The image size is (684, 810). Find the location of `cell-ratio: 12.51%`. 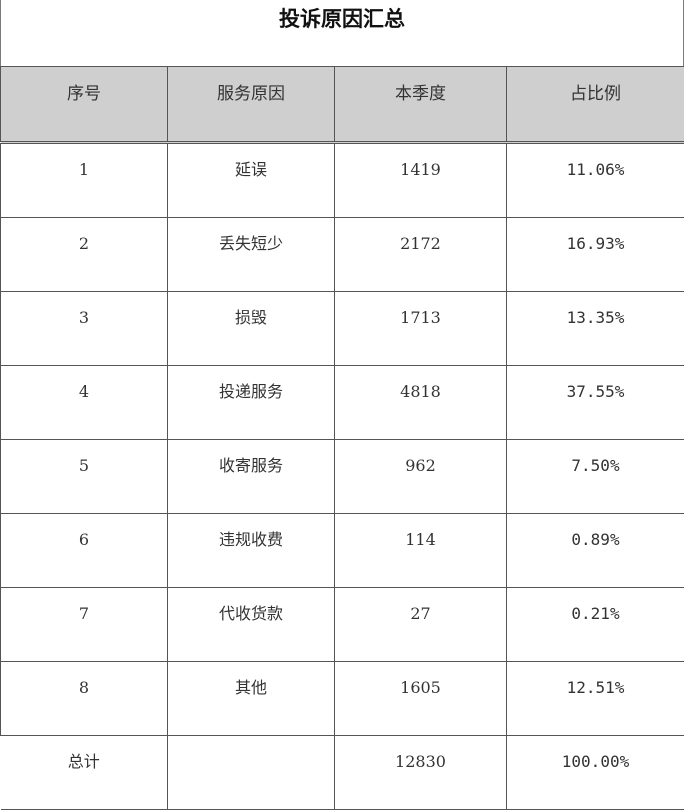

cell-ratio: 12.51% is located at coordinates (595, 699).